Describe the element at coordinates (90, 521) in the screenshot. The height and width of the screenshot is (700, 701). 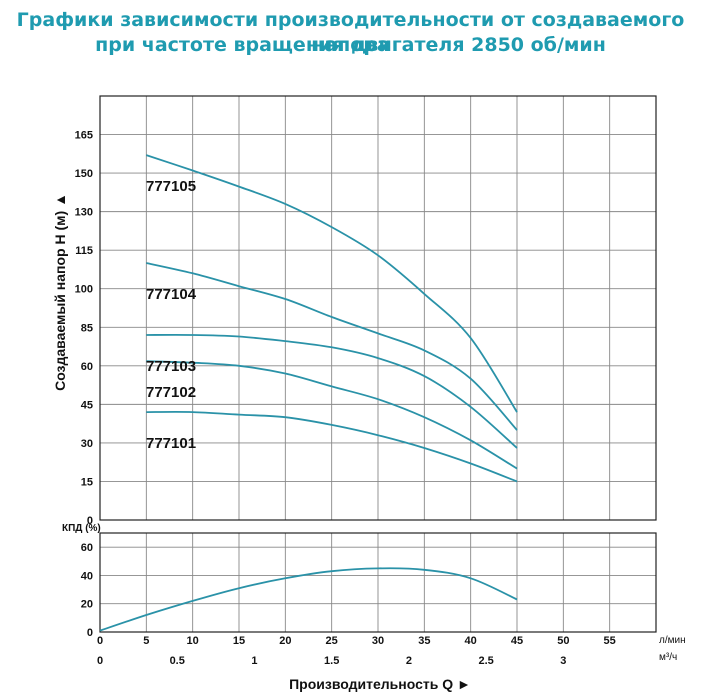
I see `y-tick-label-head: 0` at that location.